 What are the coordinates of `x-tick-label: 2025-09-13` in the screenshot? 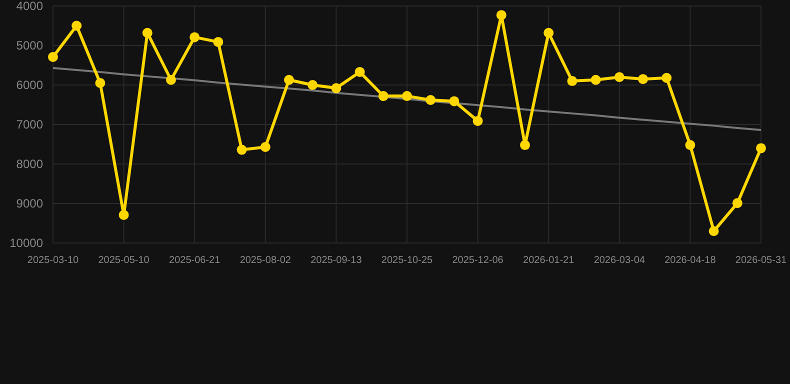 It's located at (336, 260).